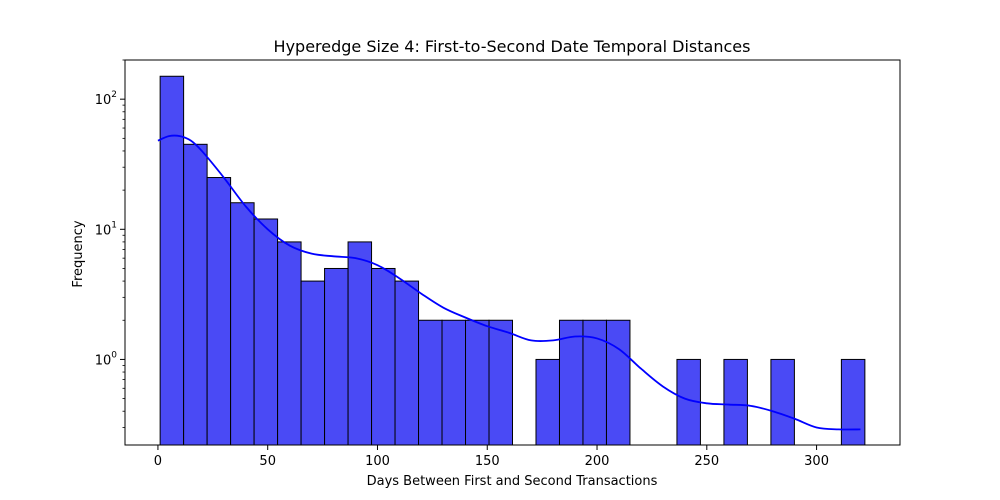  Describe the element at coordinates (487, 461) in the screenshot. I see `x-tick-label: 150` at that location.